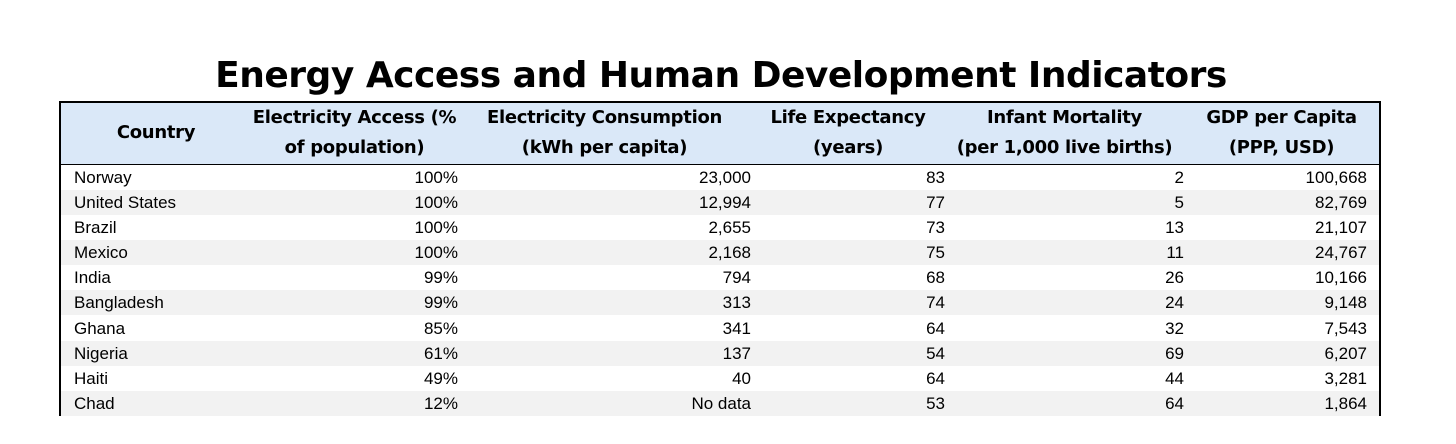  I want to click on table-row: Bangladesh 99% 313 74 24 9,148, so click(720, 303).